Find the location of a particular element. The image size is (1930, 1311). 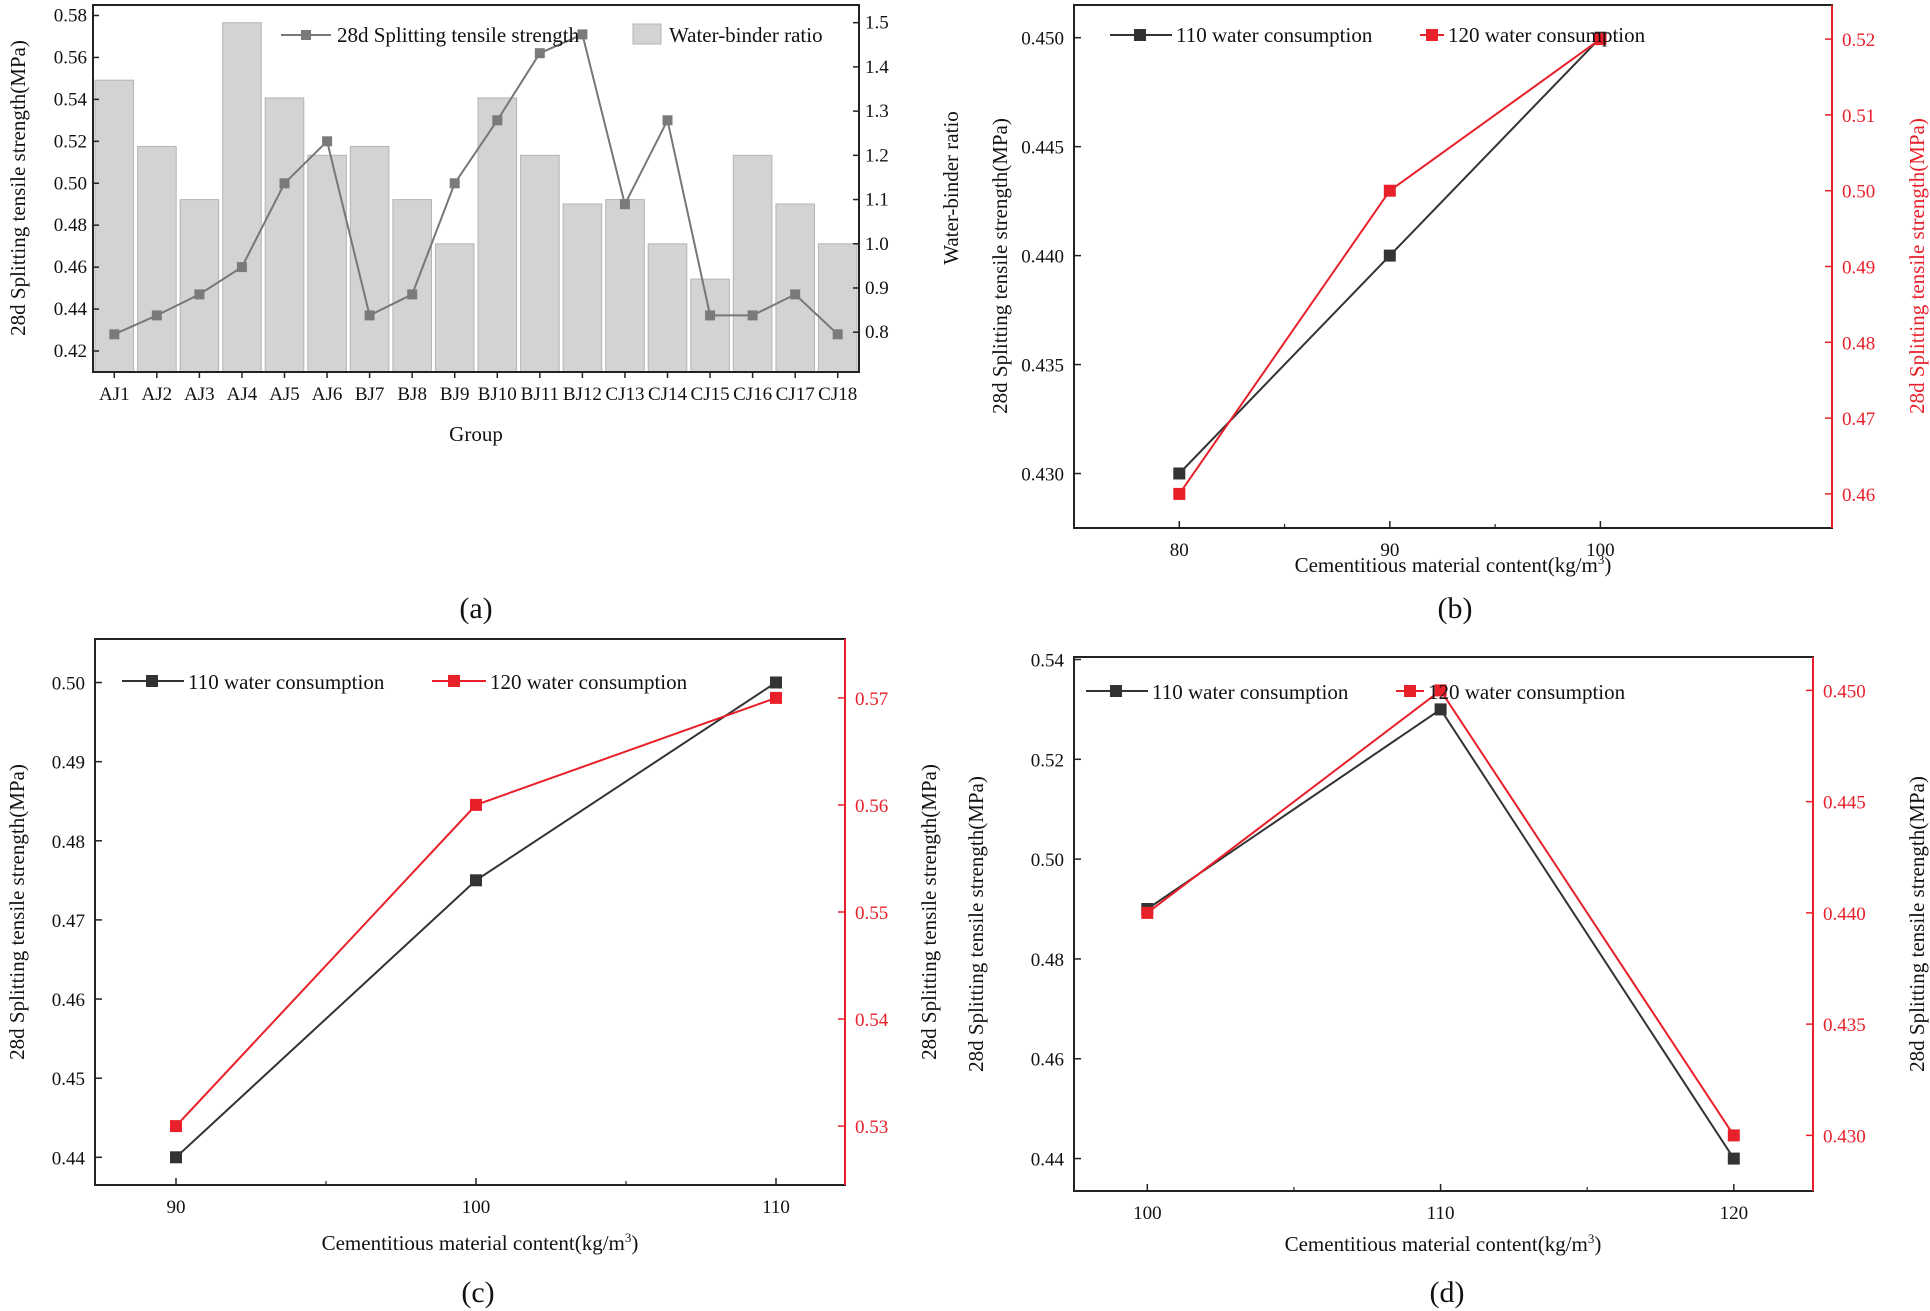

a-strength-point-cj14 is located at coordinates (667, 120).